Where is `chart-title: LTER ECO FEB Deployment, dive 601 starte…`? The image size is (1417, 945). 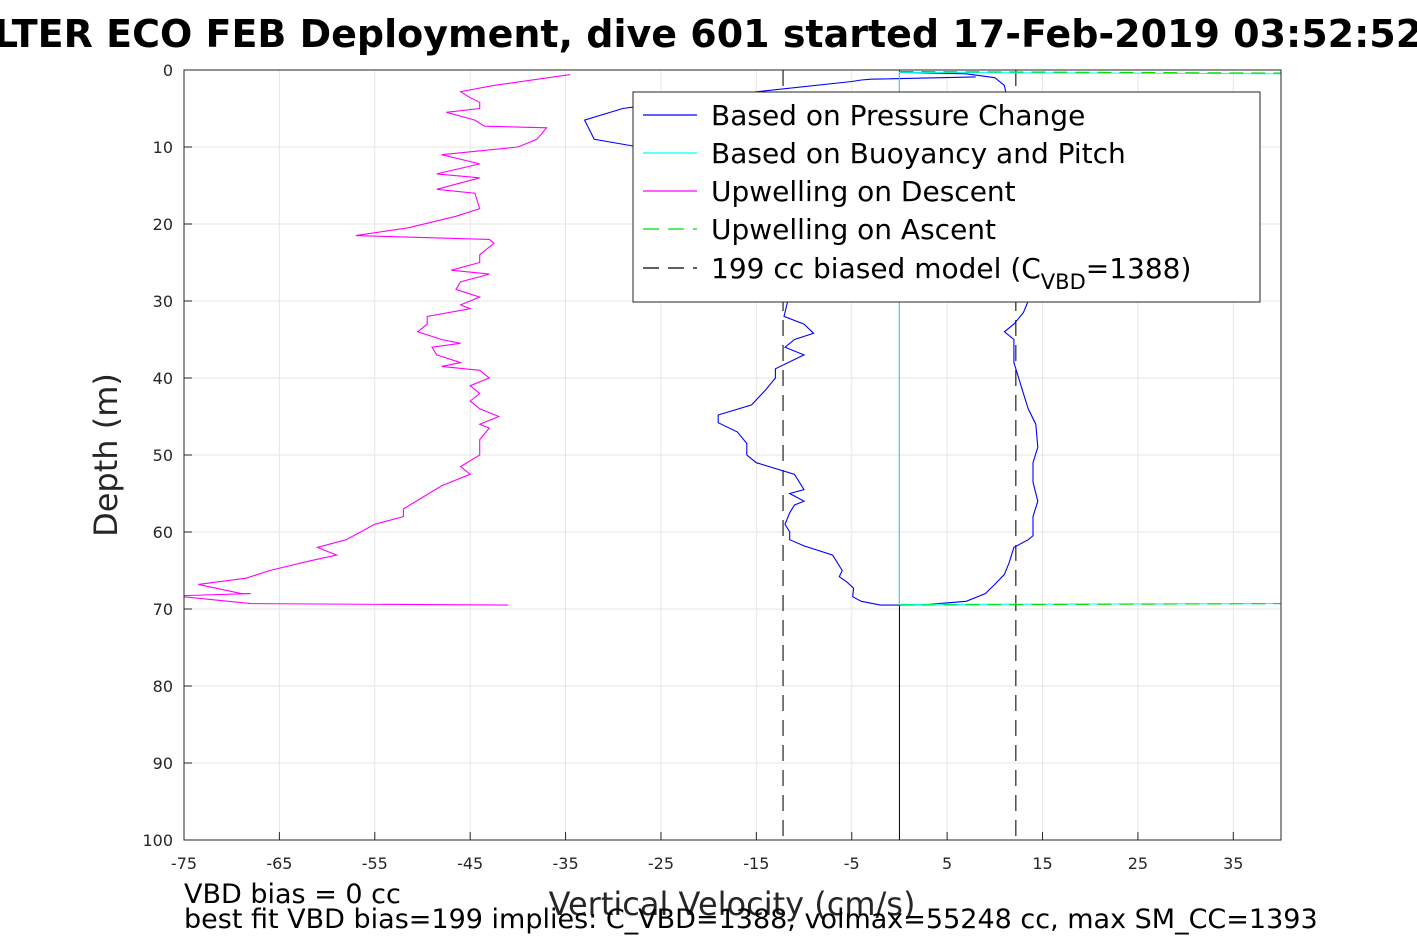
chart-title: LTER ECO FEB Deployment, dive 601 starte… is located at coordinates (708, 34).